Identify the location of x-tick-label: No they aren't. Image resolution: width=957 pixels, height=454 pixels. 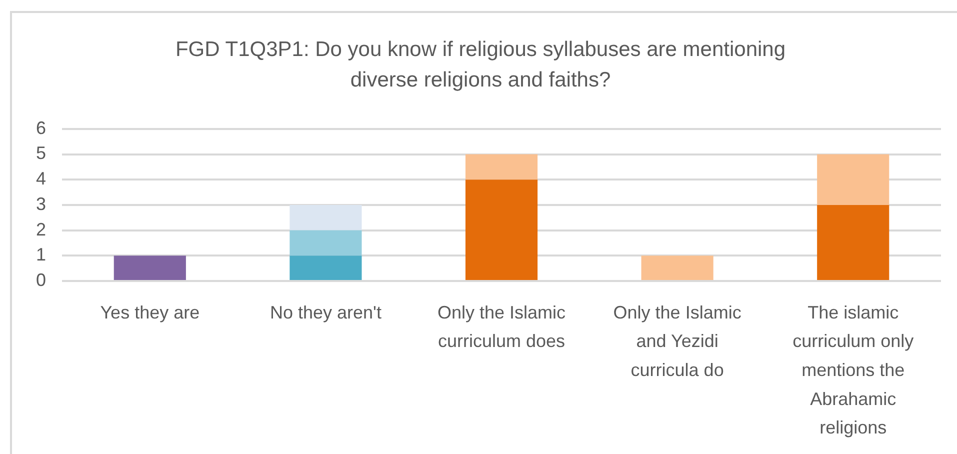
(326, 312).